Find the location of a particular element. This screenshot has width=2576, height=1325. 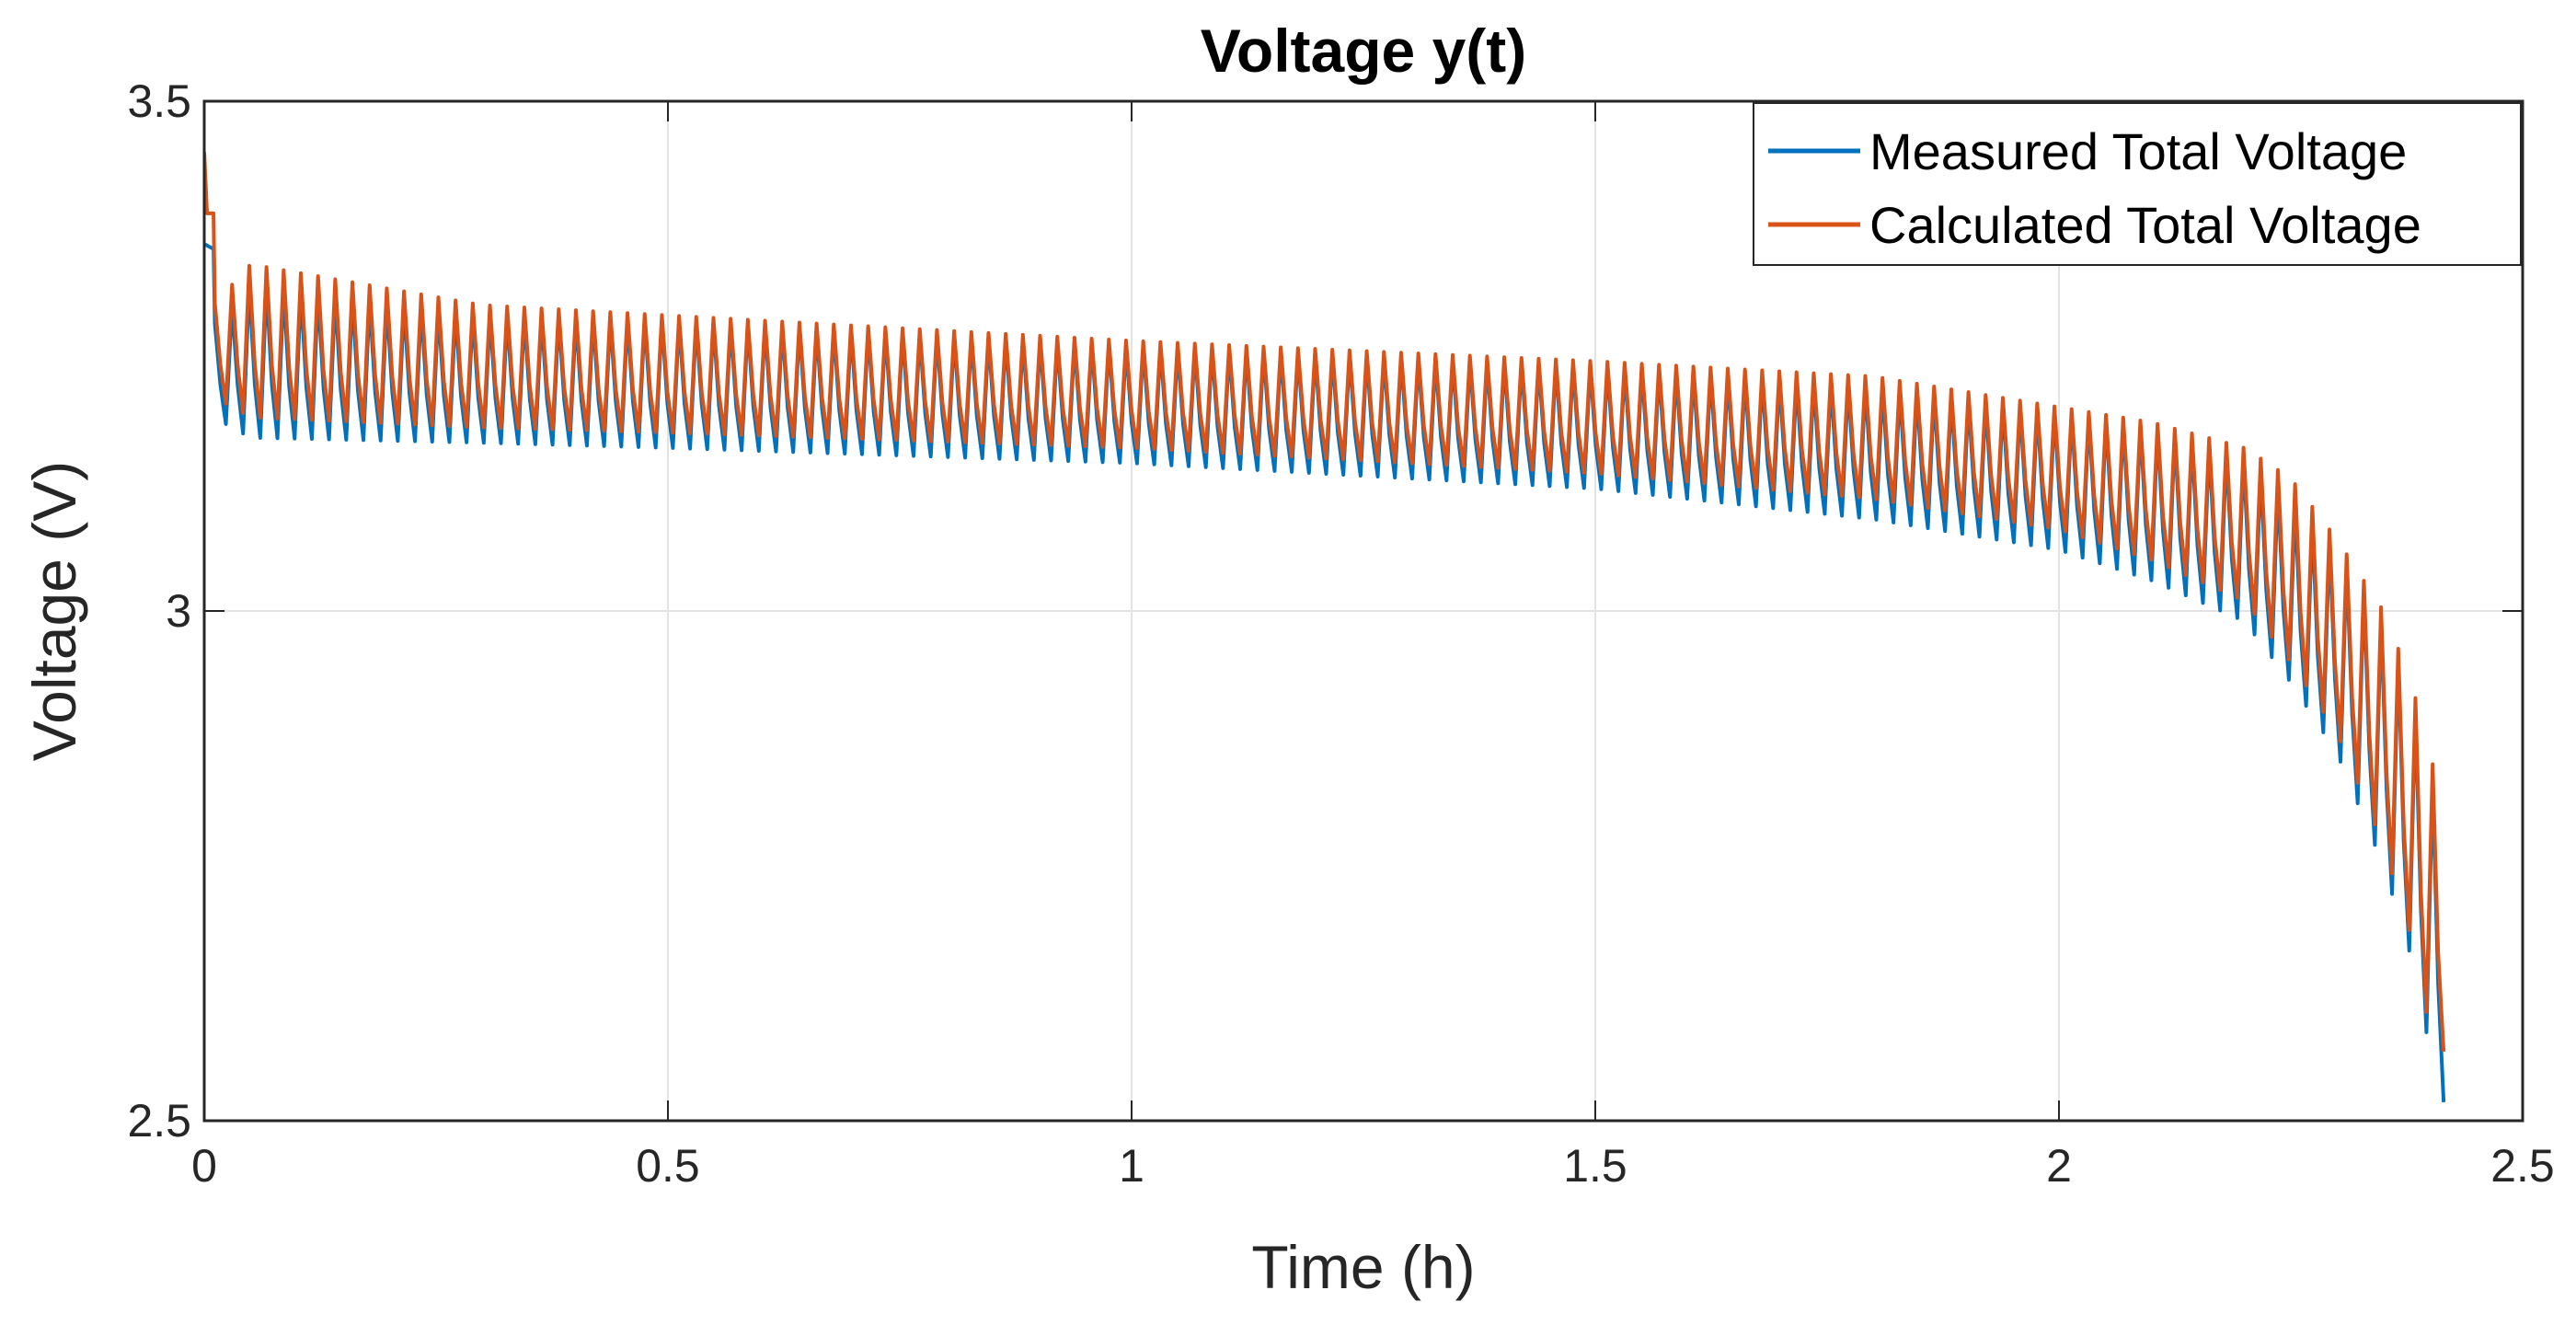

x-tick-label: 0 is located at coordinates (204, 1166).